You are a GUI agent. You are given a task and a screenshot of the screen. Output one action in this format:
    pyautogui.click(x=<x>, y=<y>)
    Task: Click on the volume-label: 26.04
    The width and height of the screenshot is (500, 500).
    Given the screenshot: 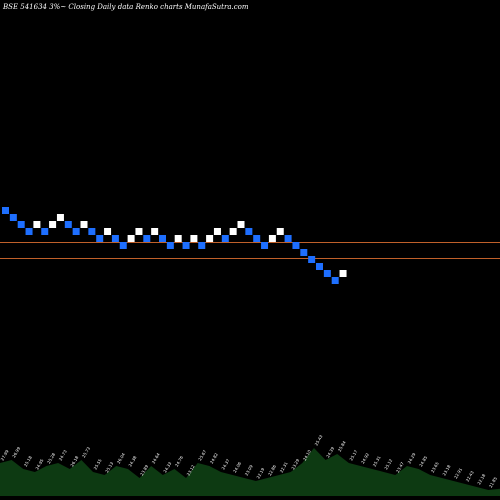 What is the action you would take?
    pyautogui.click(x=121, y=458)
    